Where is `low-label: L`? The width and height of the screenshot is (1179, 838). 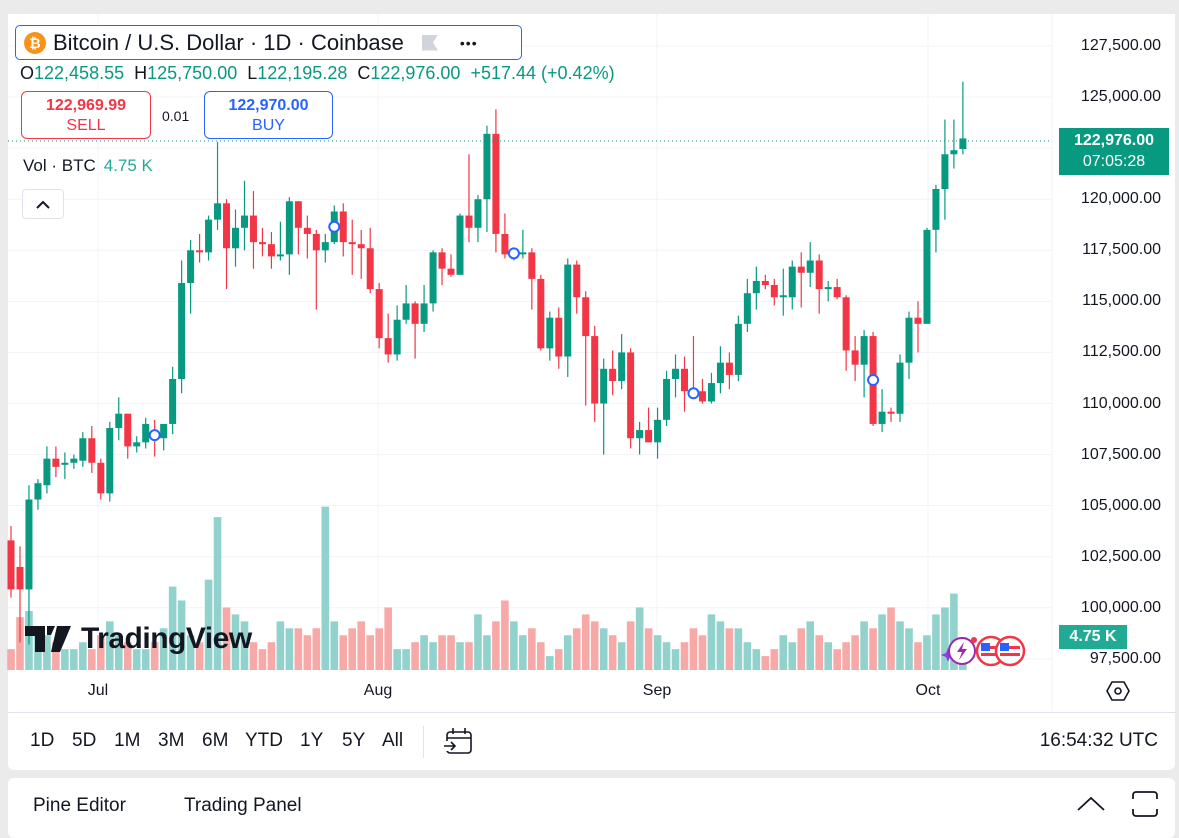 low-label: L is located at coordinates (252, 73).